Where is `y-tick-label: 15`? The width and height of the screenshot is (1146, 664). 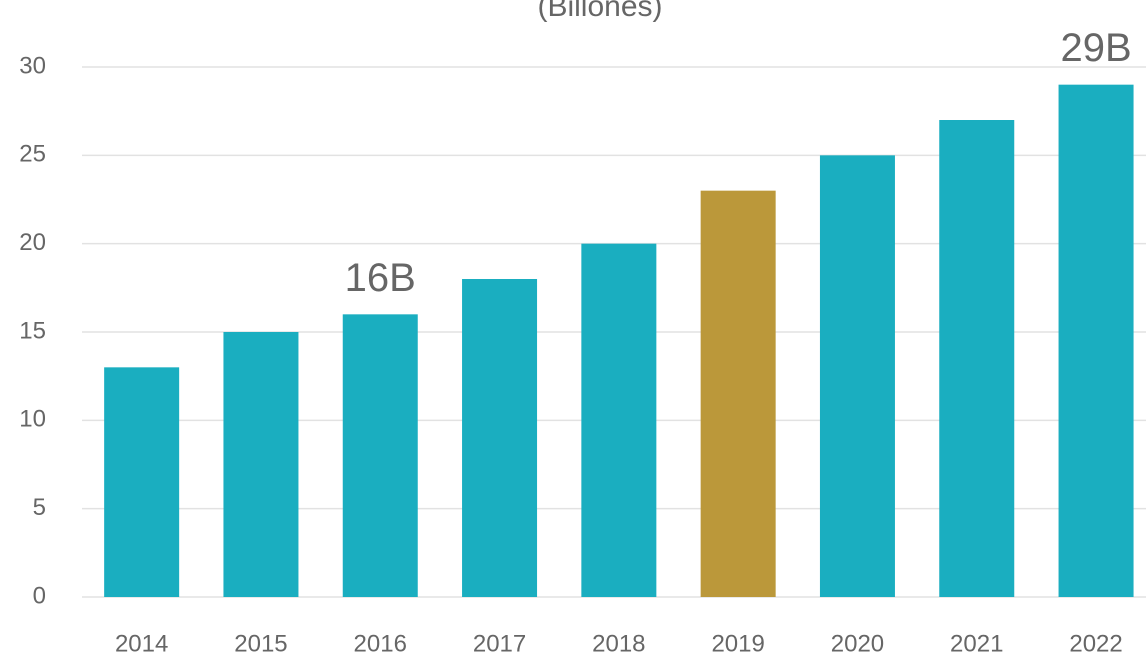
y-tick-label: 15 is located at coordinates (32, 330).